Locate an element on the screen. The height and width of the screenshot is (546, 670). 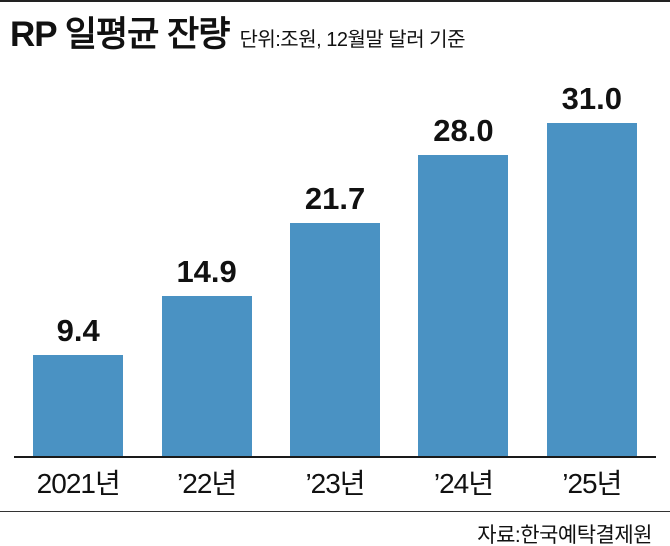
x-axis-labels: 2021년 ’22년 ’23년 ’24년 ’25년 is located at coordinates (335, 484).